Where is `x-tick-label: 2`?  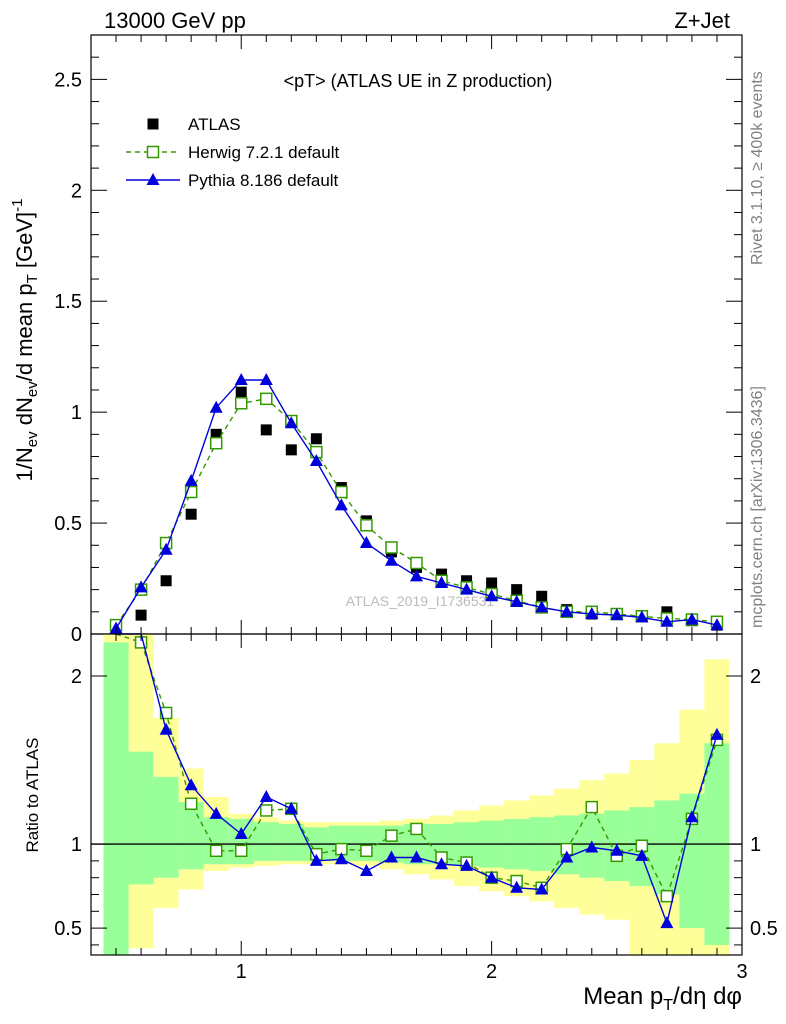 x-tick-label: 2 is located at coordinates (491, 972).